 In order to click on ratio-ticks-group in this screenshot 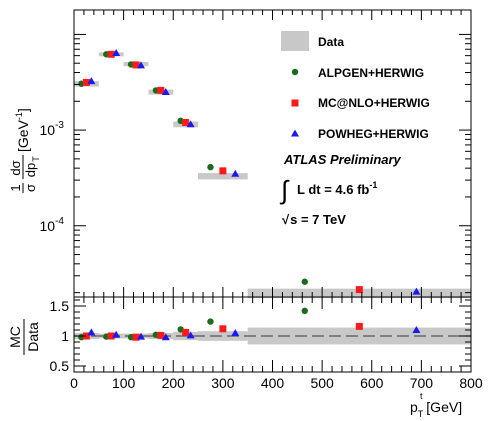, I will do `click(272, 335)`.